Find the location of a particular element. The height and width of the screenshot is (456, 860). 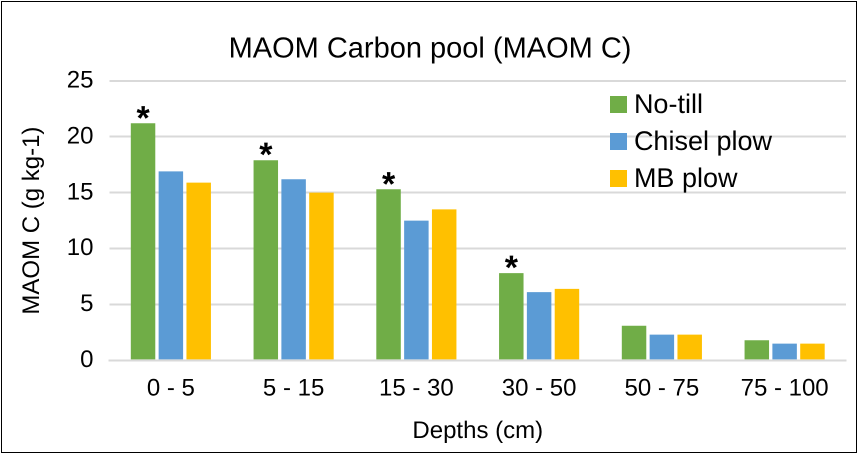

legend-label: No-till is located at coordinates (668, 104).